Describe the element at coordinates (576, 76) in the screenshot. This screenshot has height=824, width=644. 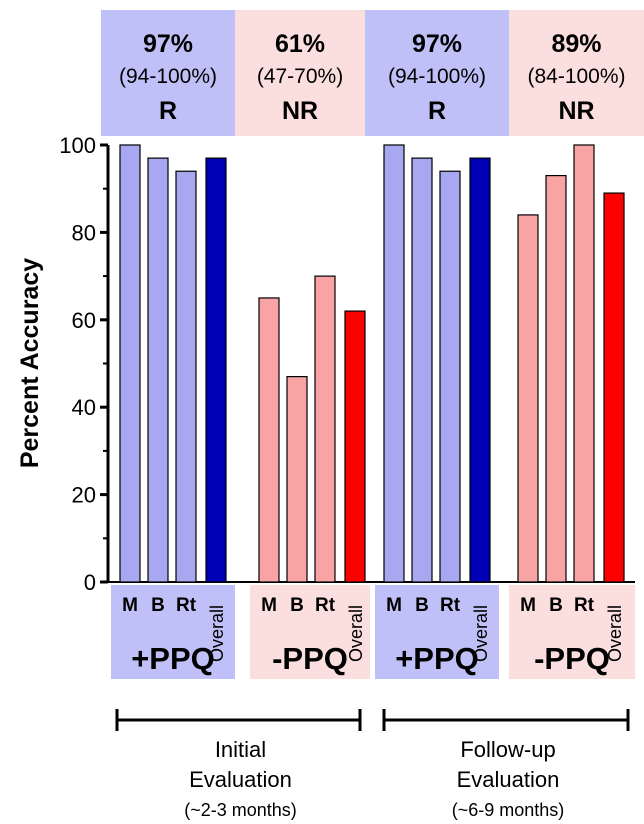
I see `header-range: (84-100%)` at that location.